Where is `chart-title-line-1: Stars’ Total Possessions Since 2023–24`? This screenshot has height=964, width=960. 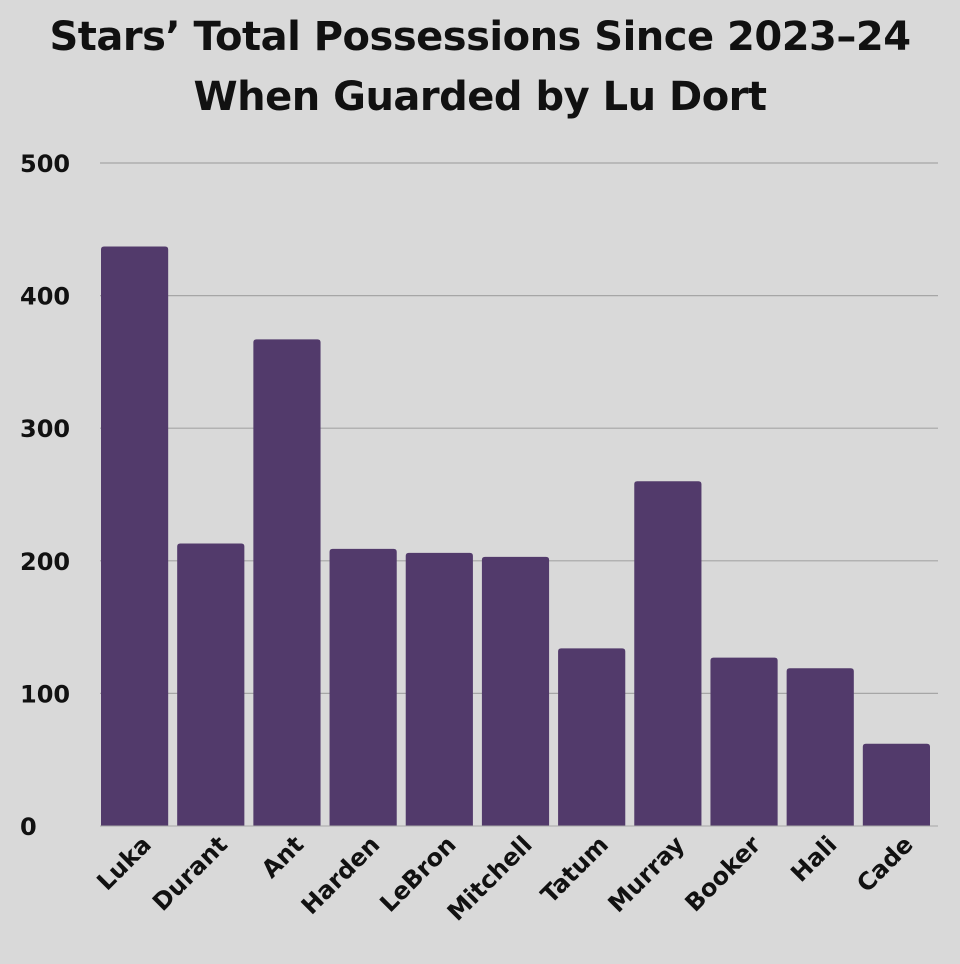 chart-title-line-1: Stars’ Total Possessions Since 2023–24 is located at coordinates (480, 37).